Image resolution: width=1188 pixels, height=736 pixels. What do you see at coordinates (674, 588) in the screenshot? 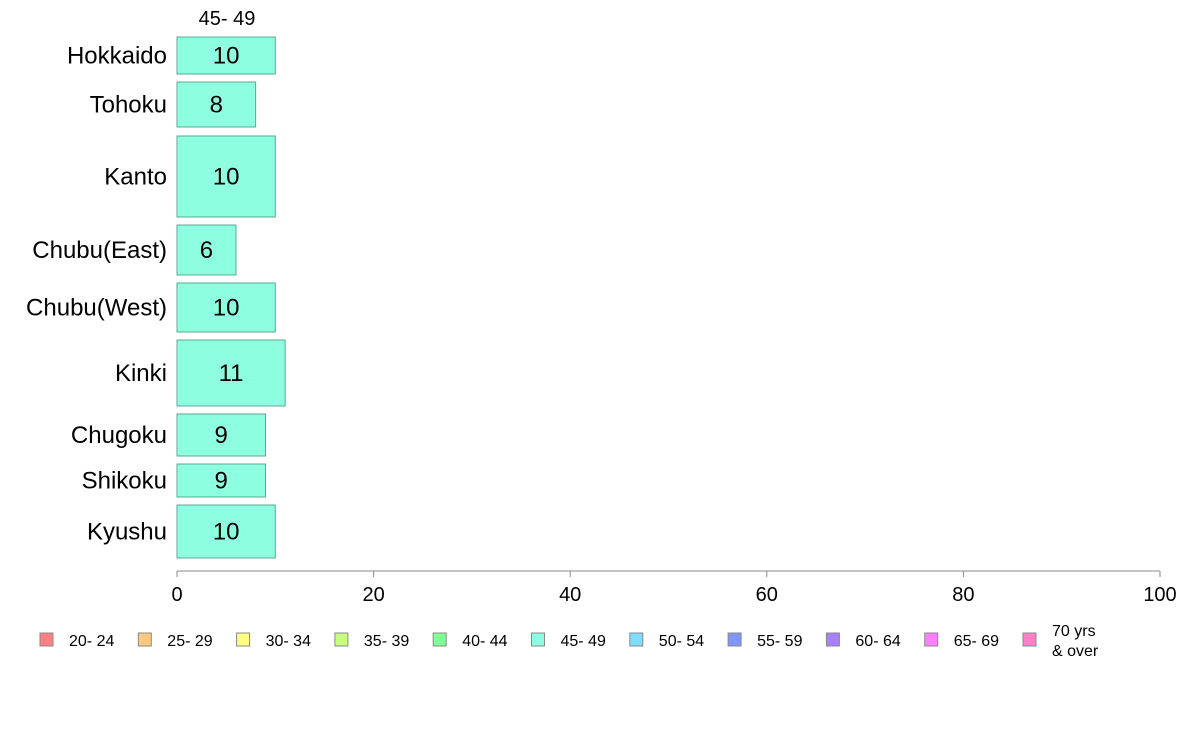
I see `x-axis: 0 20 40 60 80 100` at bounding box center [674, 588].